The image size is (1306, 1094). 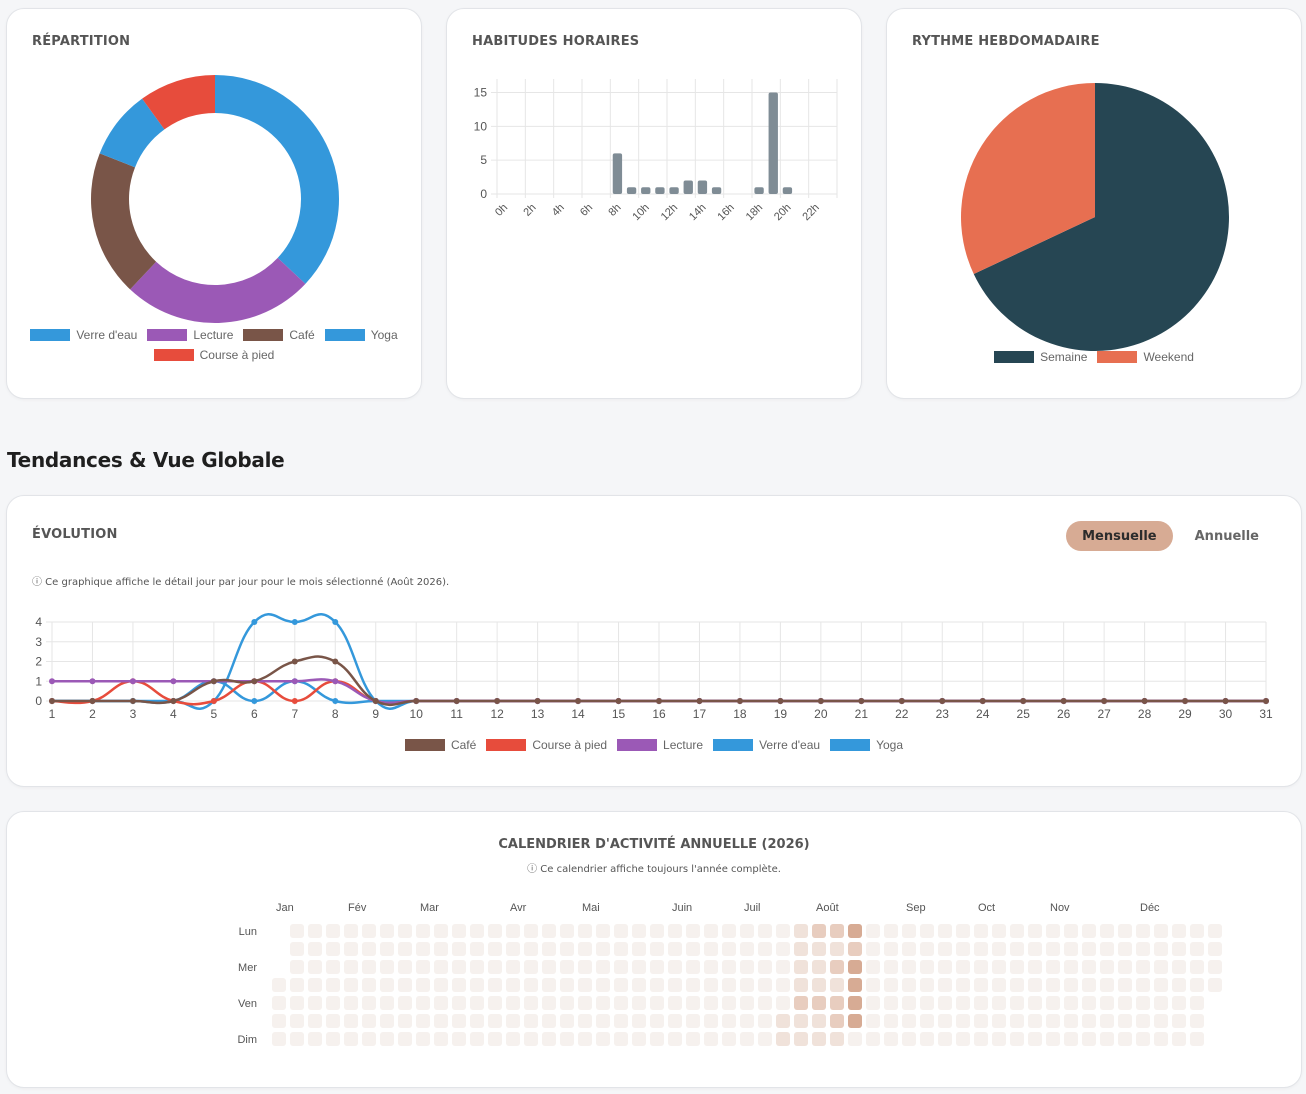 What do you see at coordinates (1119, 536) in the screenshot?
I see `toggle-monthly-button: Mensuelle` at bounding box center [1119, 536].